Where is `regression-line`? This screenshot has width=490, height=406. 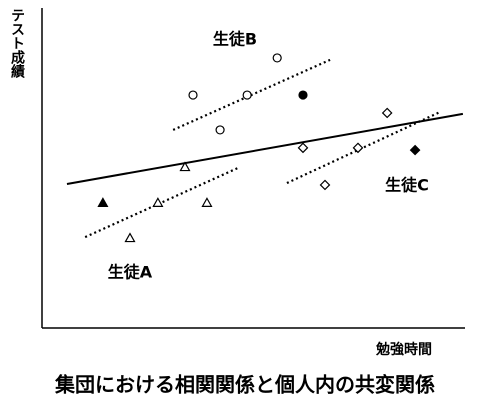
regression-line is located at coordinates (265, 148).